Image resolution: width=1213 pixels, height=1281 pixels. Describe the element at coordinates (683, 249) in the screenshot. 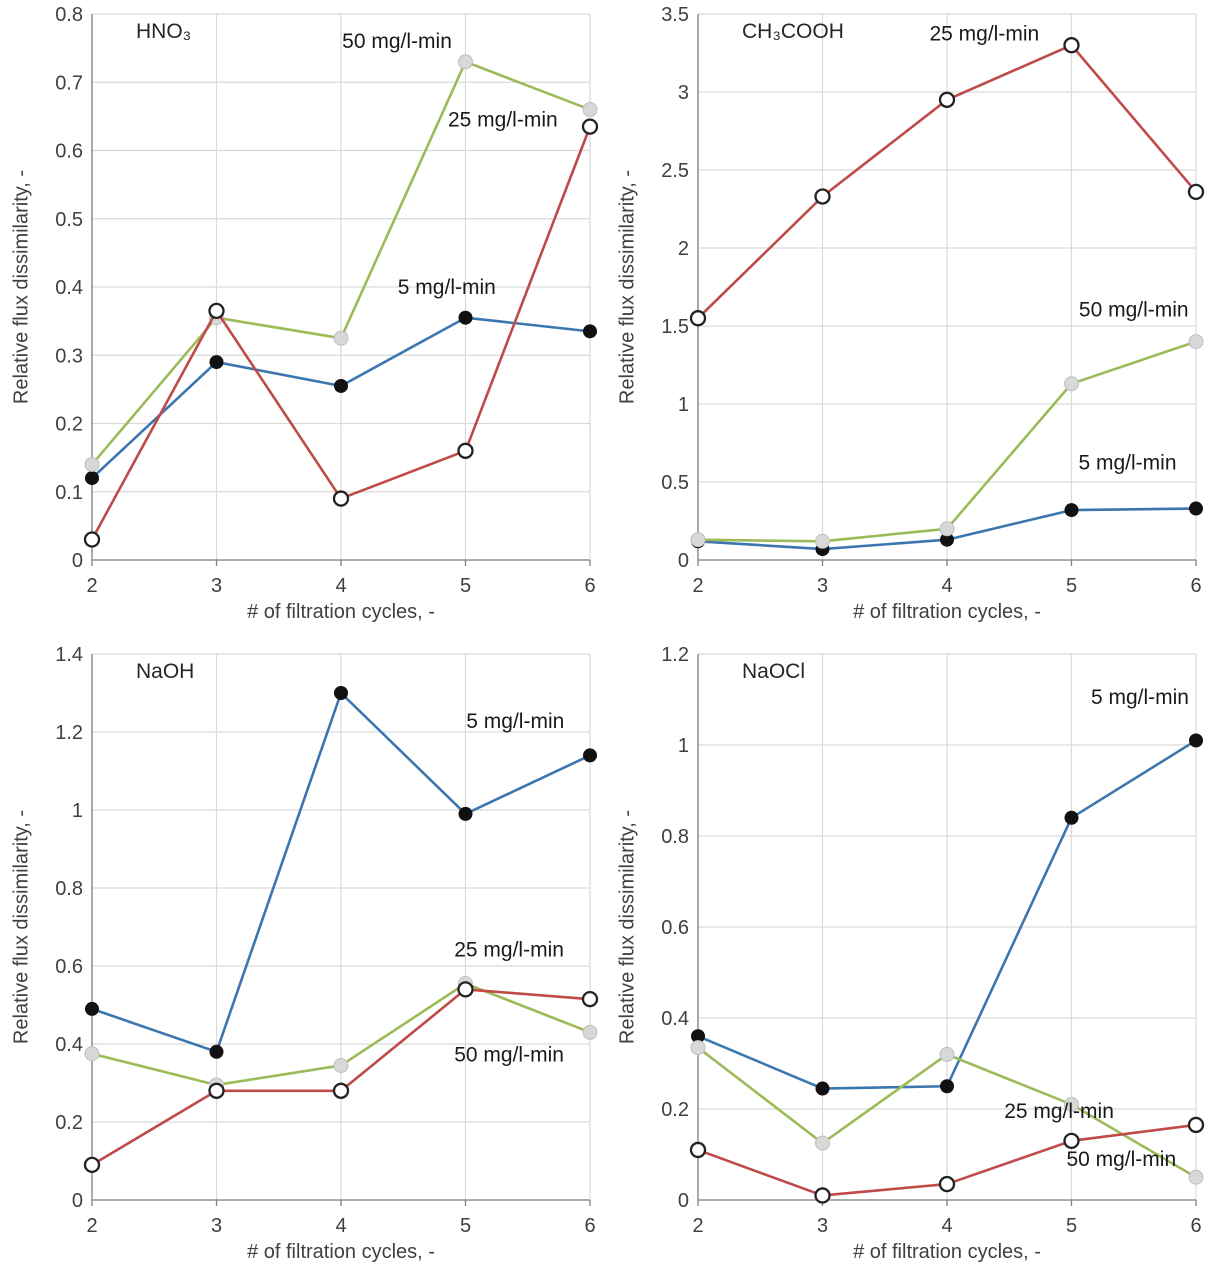

I see `y-tick-label: 2` at that location.